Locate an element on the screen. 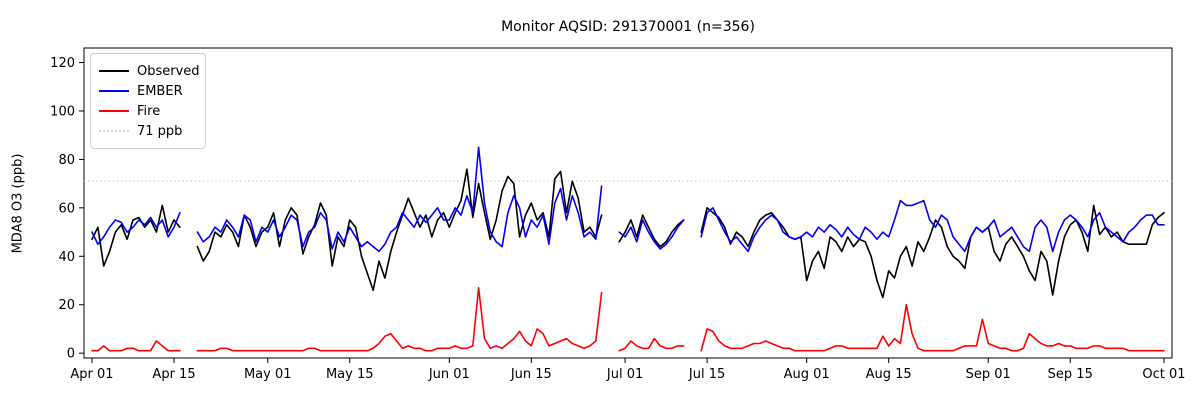 The height and width of the screenshot is (400, 1200). chart-title: Monitor AQSID: 291370001 (n=356) is located at coordinates (628, 27).